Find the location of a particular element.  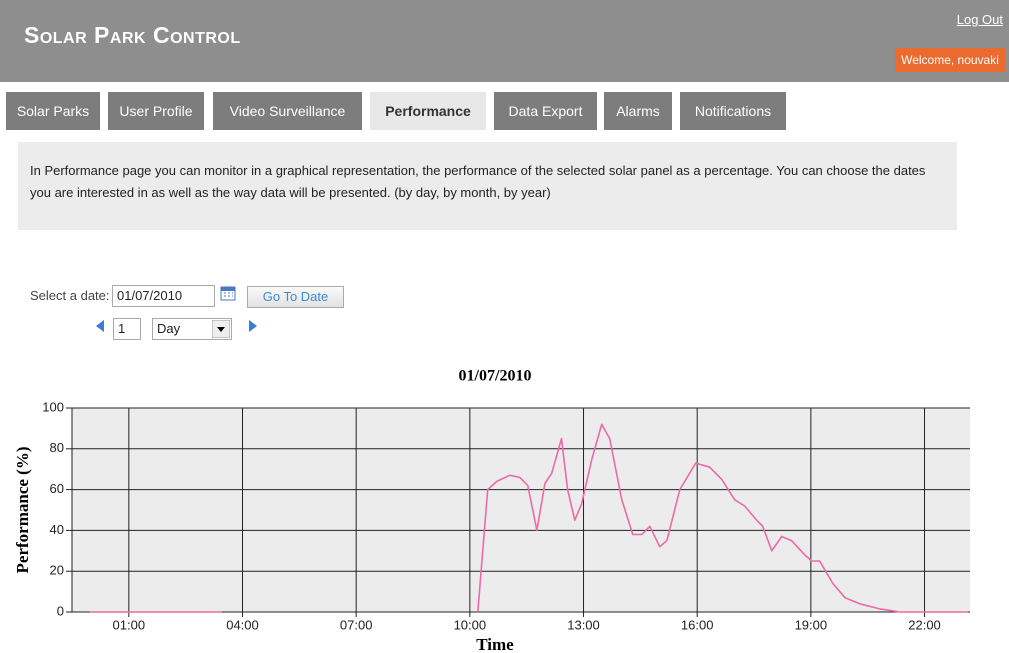

x-tick-label: 04:00 is located at coordinates (242, 624).